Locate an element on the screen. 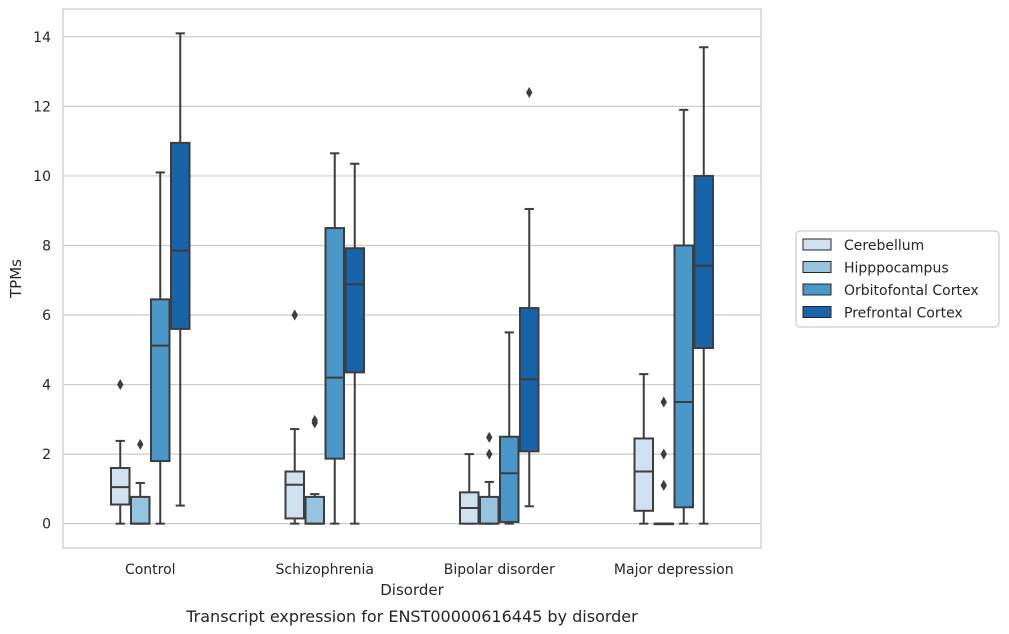 This screenshot has width=1009, height=634. y-tick-label: 2 is located at coordinates (46, 455).